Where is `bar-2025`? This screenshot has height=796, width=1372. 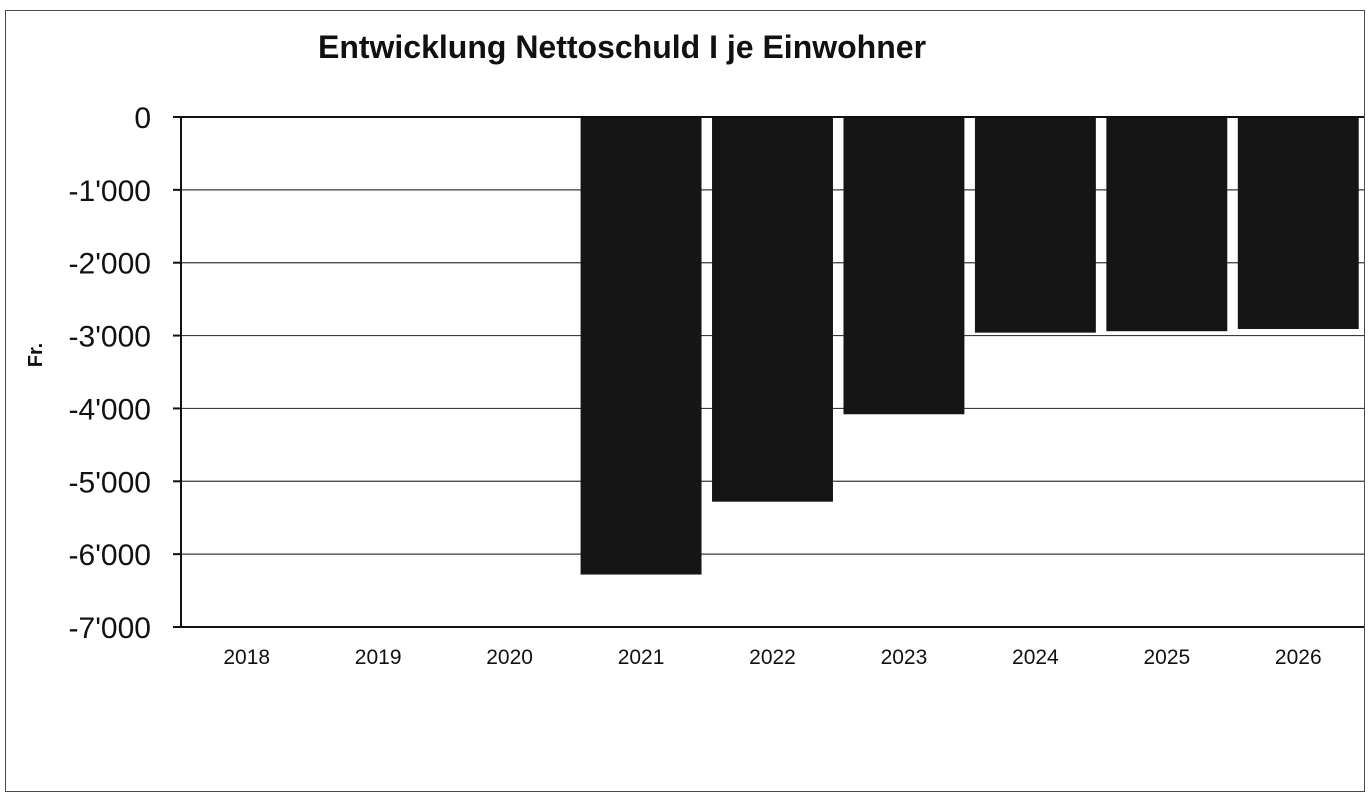 bar-2025 is located at coordinates (1167, 224).